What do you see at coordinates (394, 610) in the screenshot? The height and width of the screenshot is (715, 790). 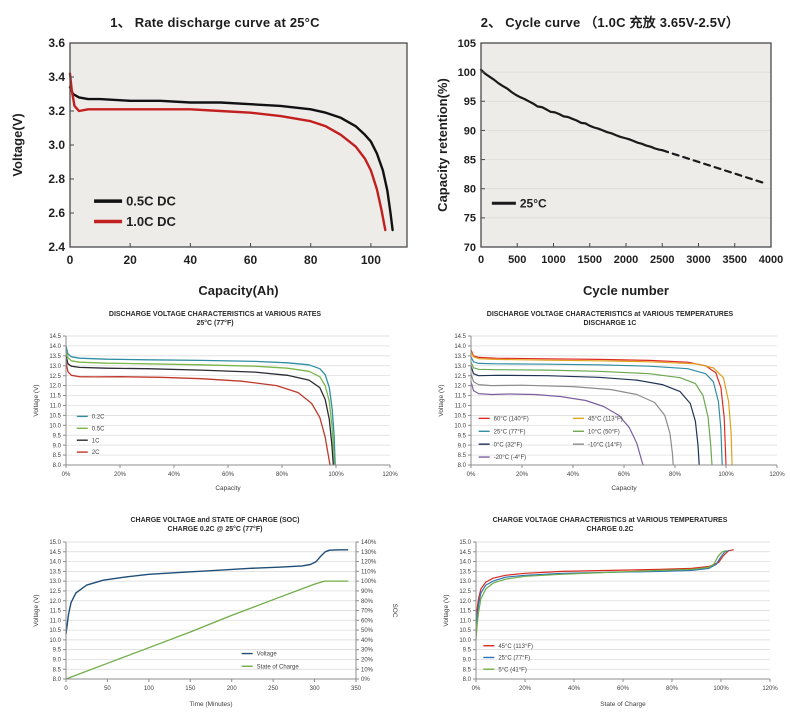 I see `svg-text: SOC` at bounding box center [394, 610].